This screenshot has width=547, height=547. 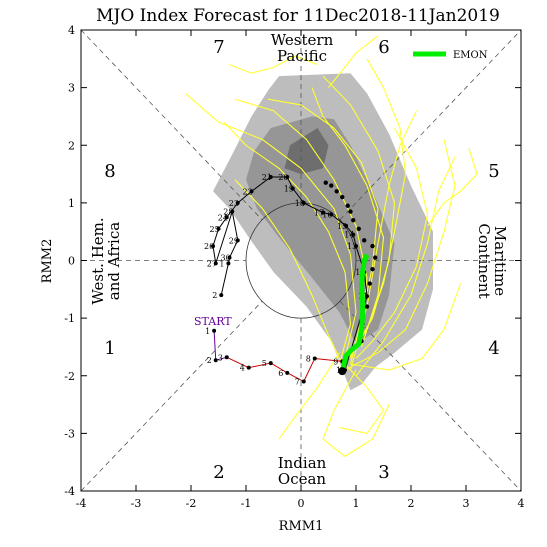 I want to click on observed-day-label-17: 17, so click(x=319, y=213).